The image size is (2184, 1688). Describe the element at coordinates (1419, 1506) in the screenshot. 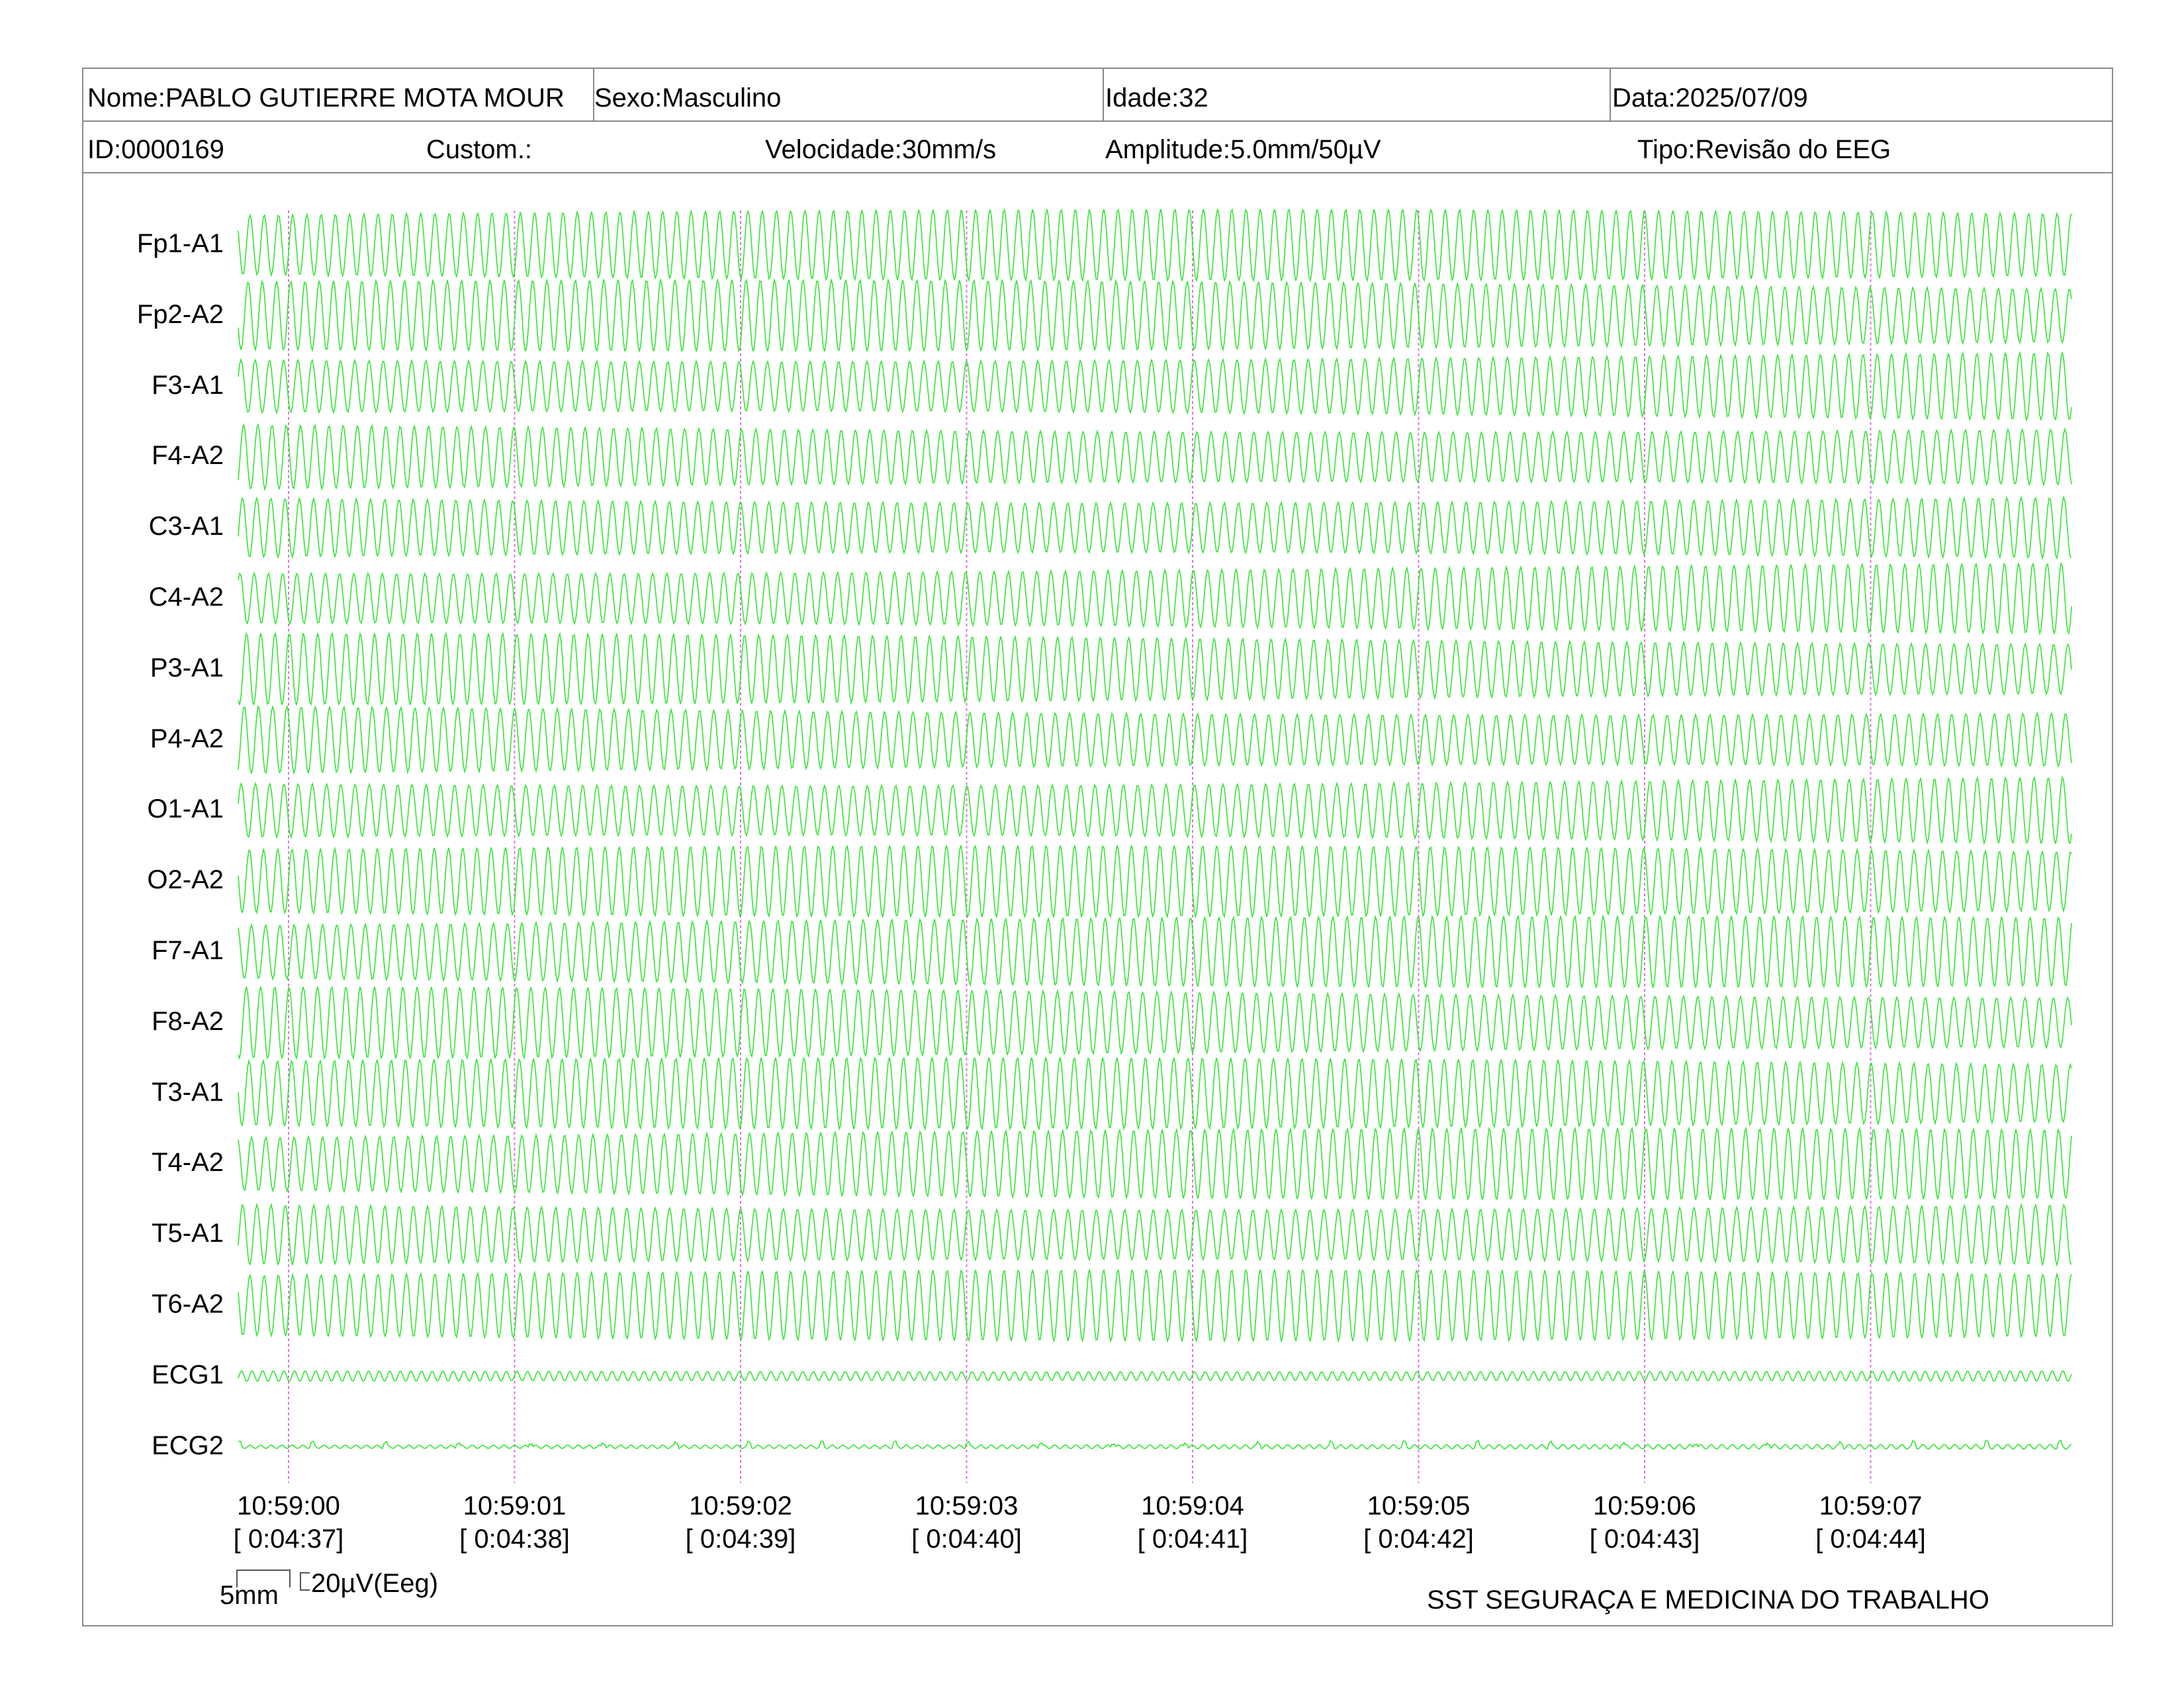

I see `clock-time: 10:59:05` at that location.